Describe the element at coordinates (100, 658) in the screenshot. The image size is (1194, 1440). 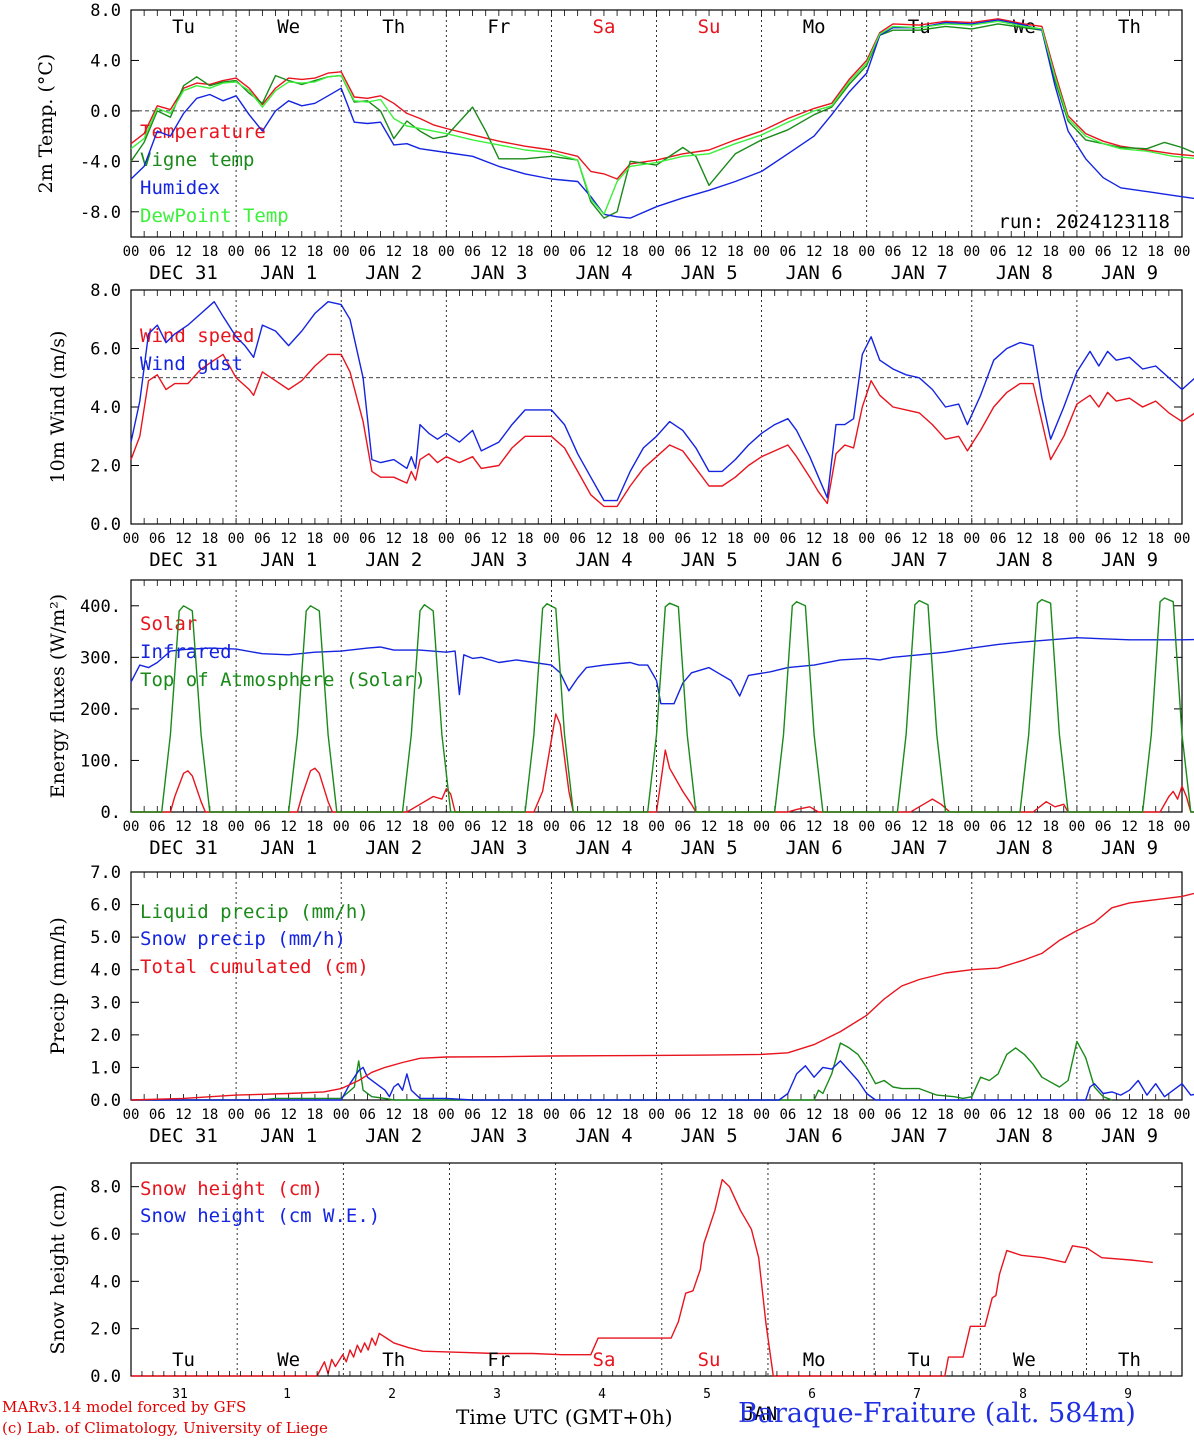
I see `y-tick-label: 300.` at that location.